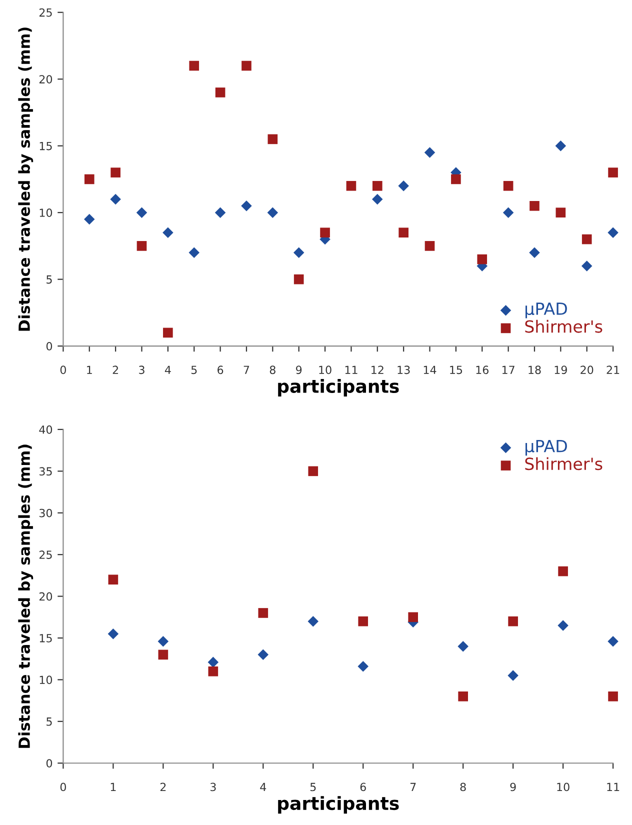  What do you see at coordinates (45, 429) in the screenshot?
I see `y-tick-label: 40` at bounding box center [45, 429].